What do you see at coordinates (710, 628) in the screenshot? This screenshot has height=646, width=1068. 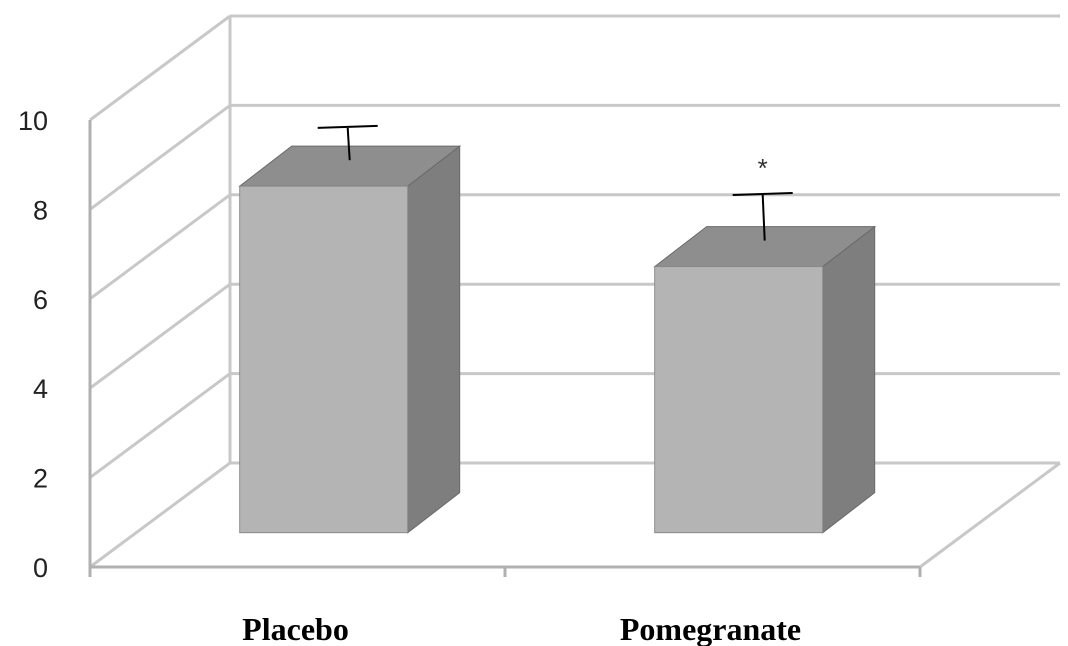 I see `x-tick-label: Pomegranate` at bounding box center [710, 628].